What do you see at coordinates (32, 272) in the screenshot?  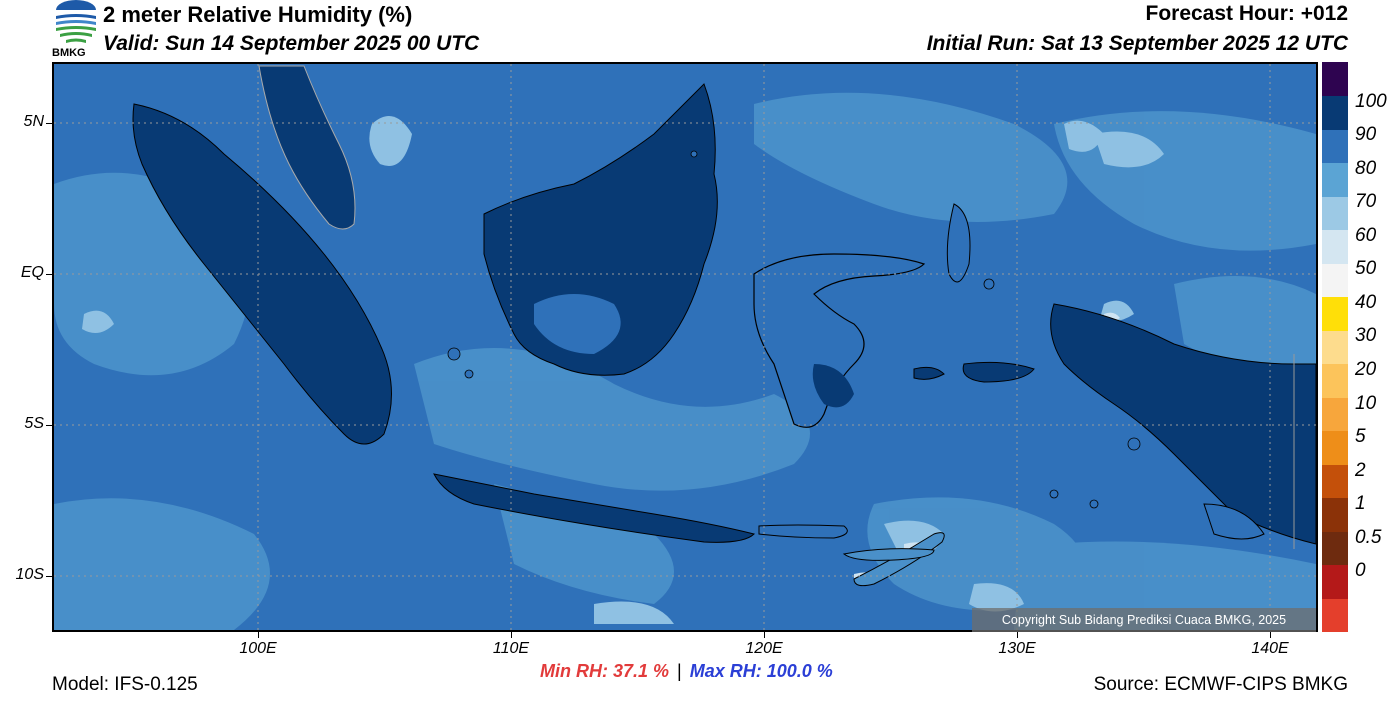 I see `lat-label-eq: EQ` at bounding box center [32, 272].